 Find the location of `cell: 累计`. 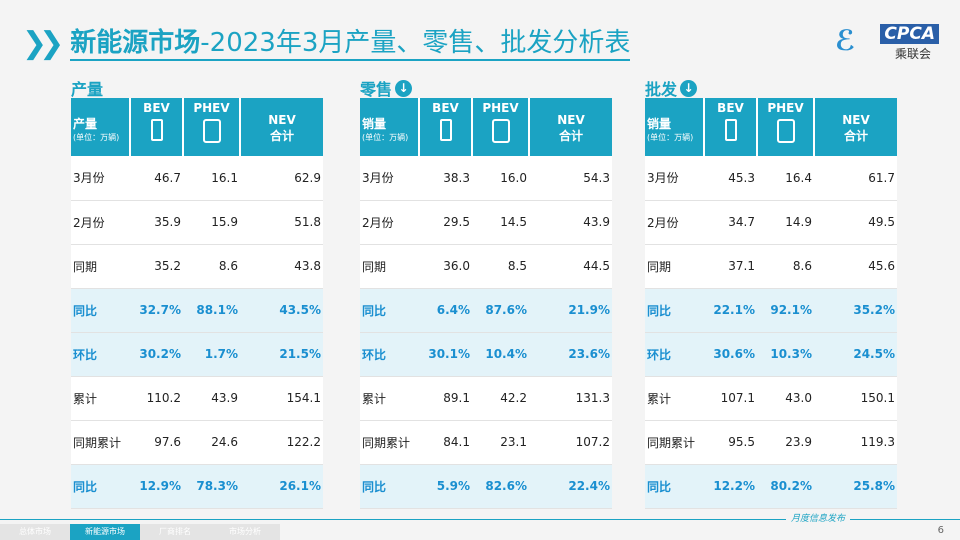

cell: 累计 is located at coordinates (389, 398).